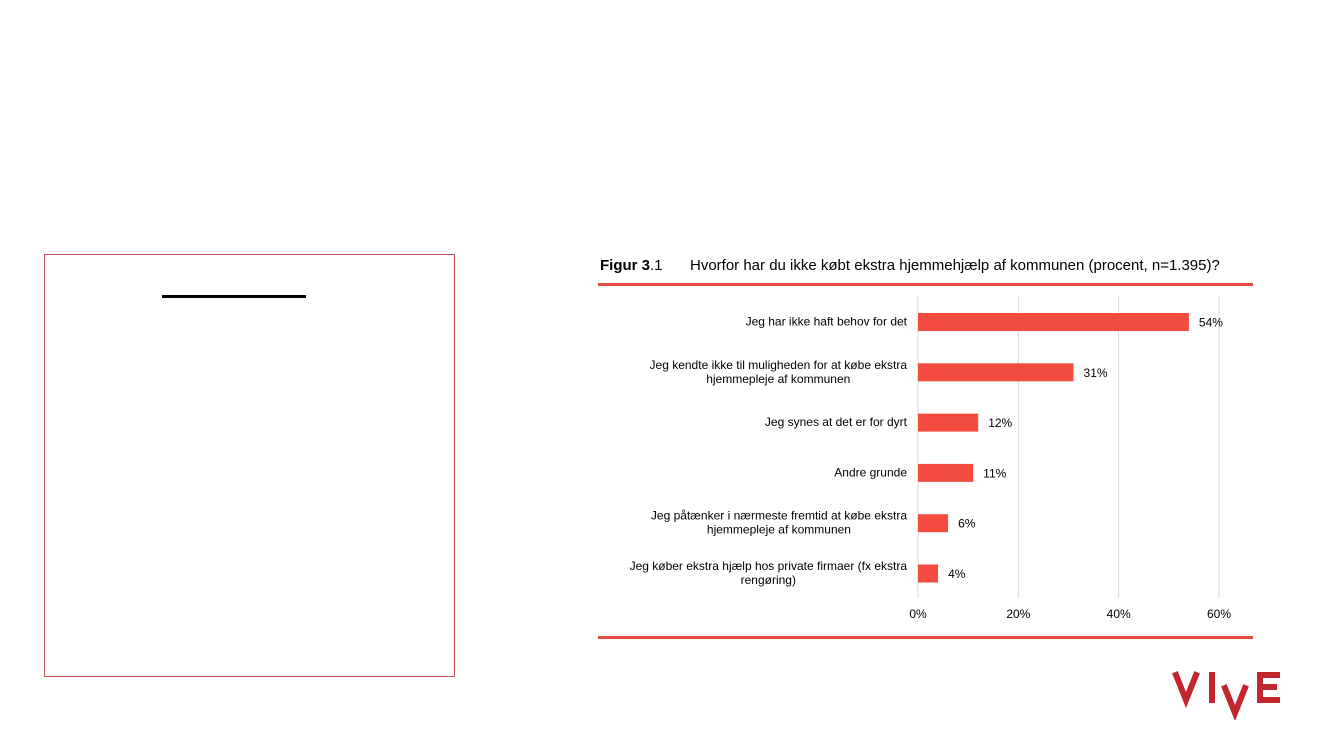 The height and width of the screenshot is (750, 1333). I want to click on category-label: Jeg har ikke haft behov for det, so click(827, 322).